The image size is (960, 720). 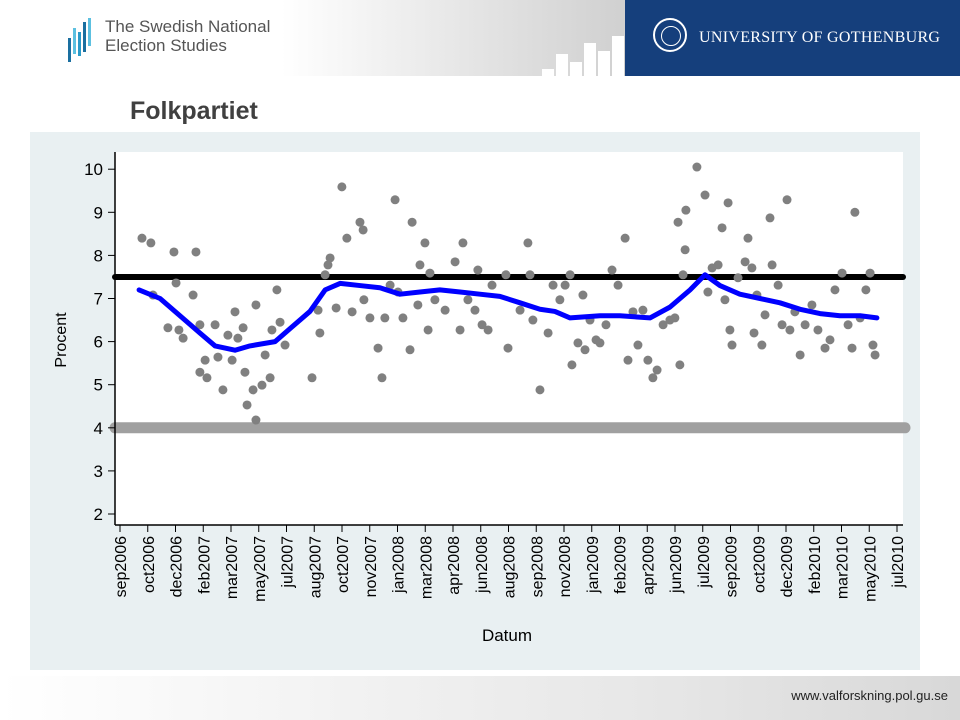 I want to click on university-name: UNIVERSITY OF GOTHENBURG, so click(x=820, y=37).